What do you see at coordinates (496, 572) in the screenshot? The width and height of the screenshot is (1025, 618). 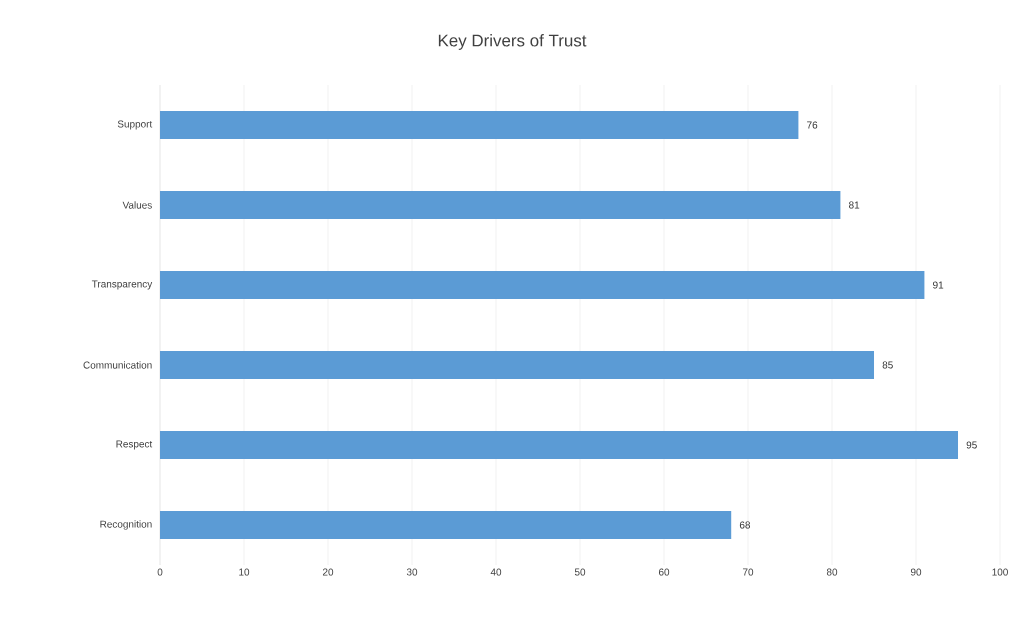 I see `x-tick-label: 40` at bounding box center [496, 572].